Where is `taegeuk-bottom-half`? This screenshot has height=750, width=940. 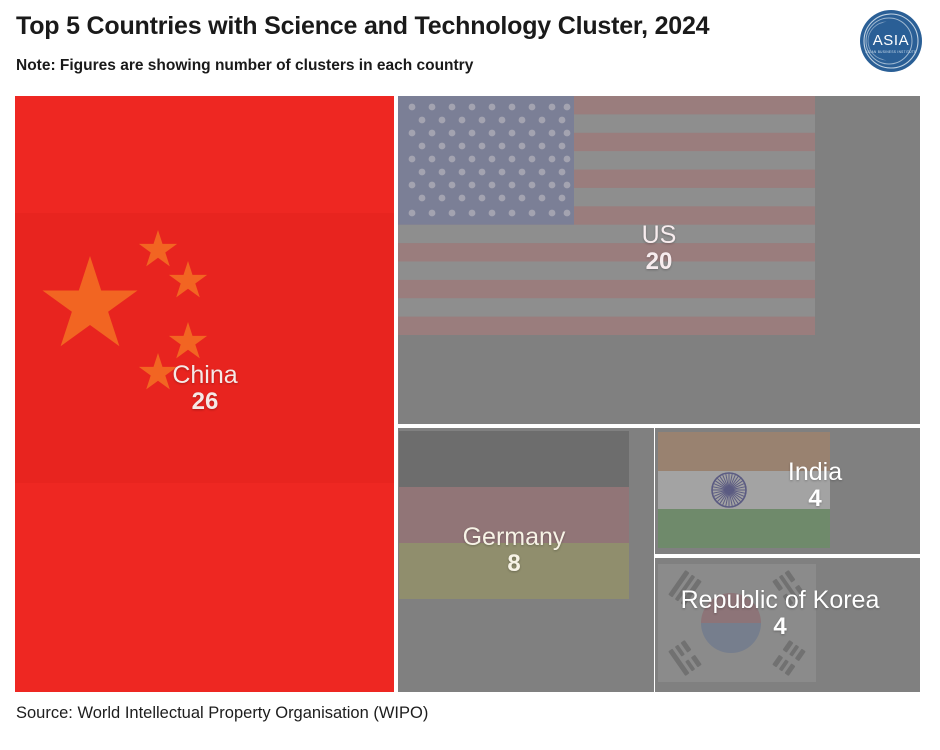
taegeuk-bottom-half is located at coordinates (731, 638).